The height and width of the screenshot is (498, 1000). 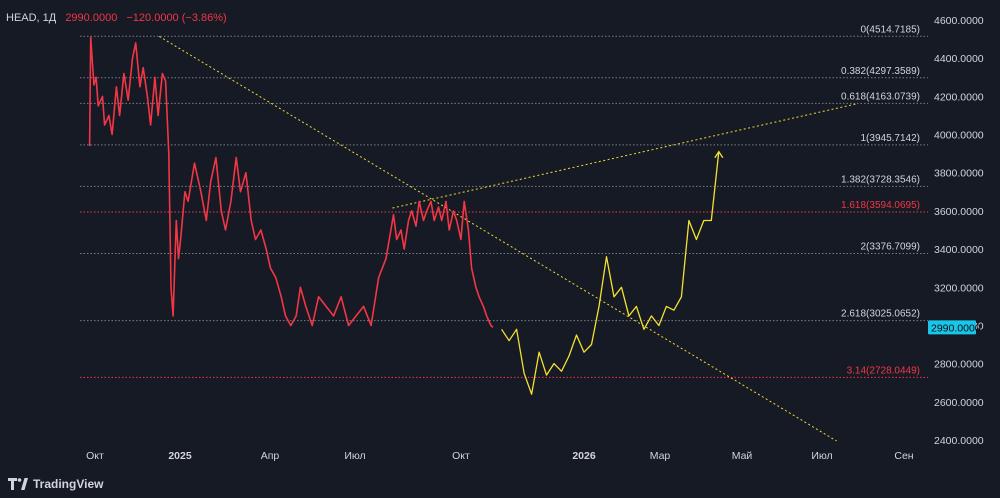 I want to click on price-tick-label: 3400.0000, so click(x=959, y=250).